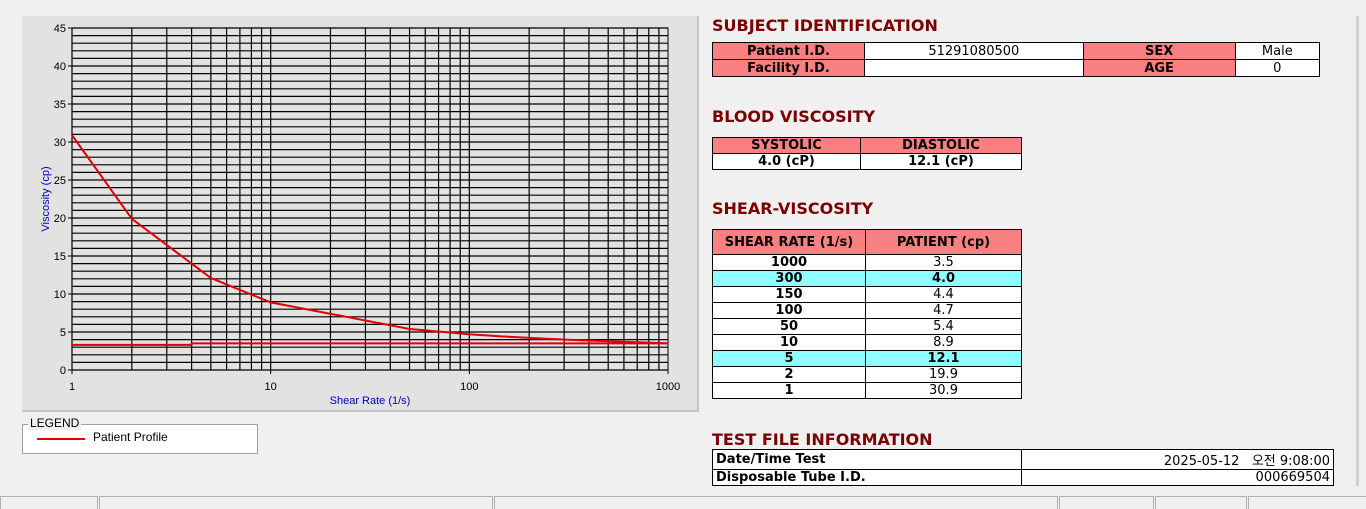  I want to click on subject-title: SUBJECT IDENTIFICATION, so click(825, 25).